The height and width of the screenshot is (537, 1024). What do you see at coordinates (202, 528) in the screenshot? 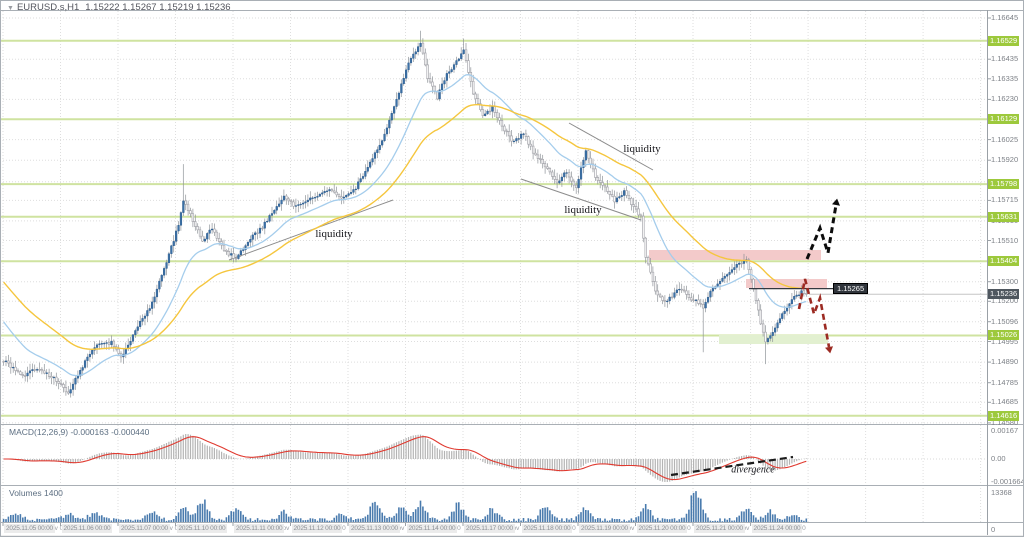
I see `date-label: 2025.11.10 00:00` at bounding box center [202, 528].